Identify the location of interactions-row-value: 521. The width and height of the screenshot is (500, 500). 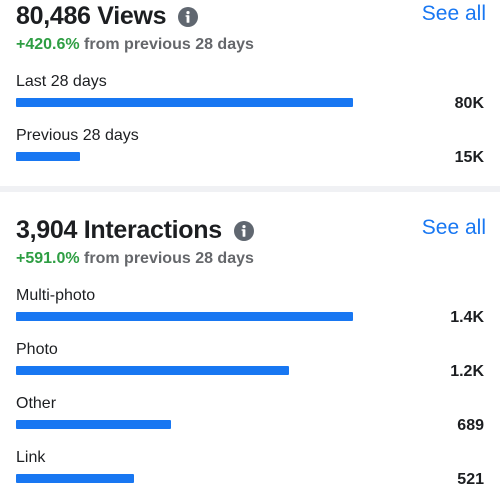
(470, 479).